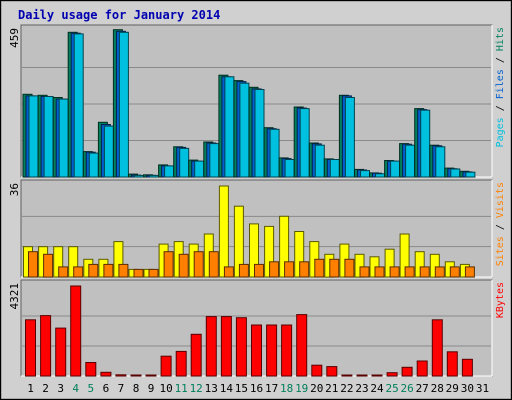 Image resolution: width=512 pixels, height=400 pixels. I want to click on axis-max-label: 36, so click(14, 189).